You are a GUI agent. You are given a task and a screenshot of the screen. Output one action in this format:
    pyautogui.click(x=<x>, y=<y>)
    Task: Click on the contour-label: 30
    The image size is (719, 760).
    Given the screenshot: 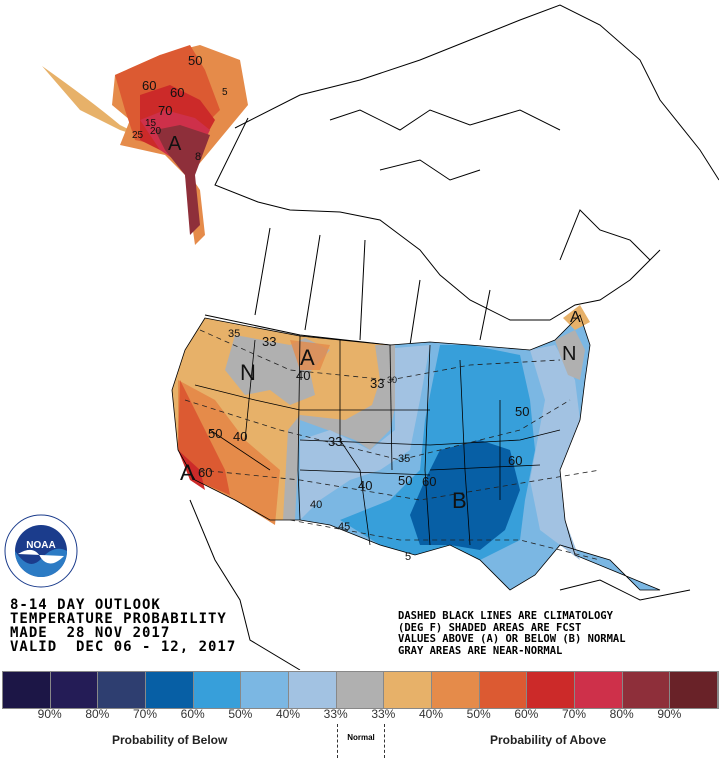 What is the action you would take?
    pyautogui.click(x=392, y=380)
    